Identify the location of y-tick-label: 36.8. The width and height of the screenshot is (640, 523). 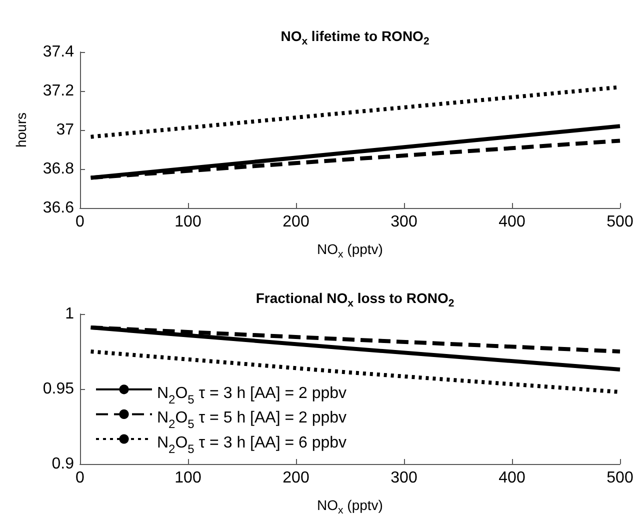
(58, 169).